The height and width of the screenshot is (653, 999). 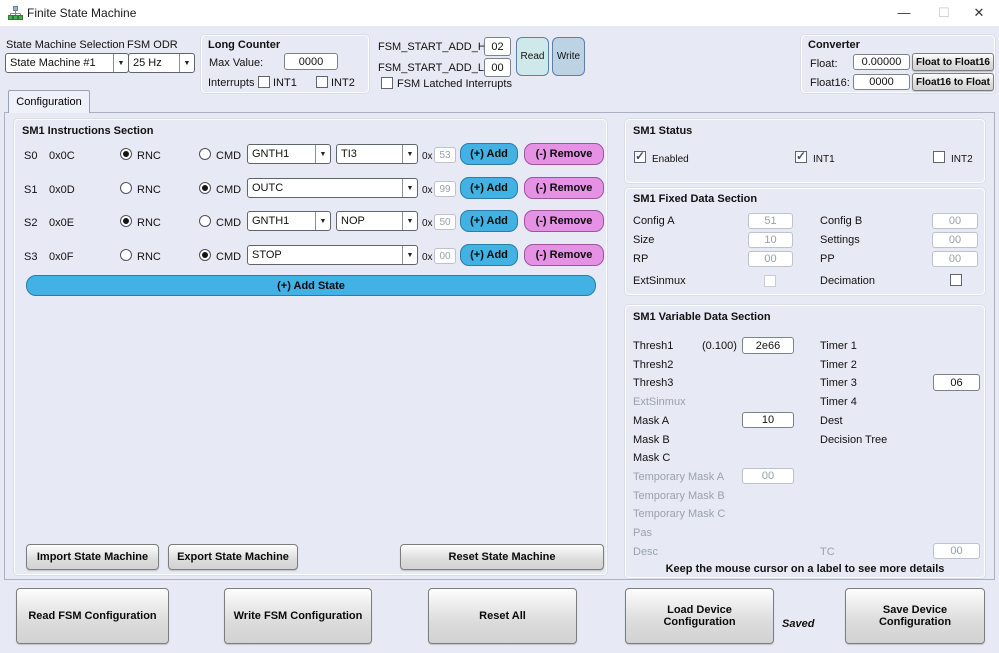 I want to click on tab-configuration: Configuration, so click(x=49, y=101).